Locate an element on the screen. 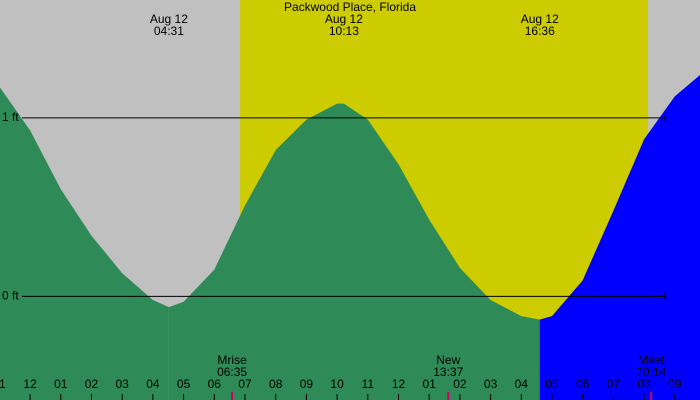 The height and width of the screenshot is (400, 700). extreme-time: 10:13 is located at coordinates (344, 31).